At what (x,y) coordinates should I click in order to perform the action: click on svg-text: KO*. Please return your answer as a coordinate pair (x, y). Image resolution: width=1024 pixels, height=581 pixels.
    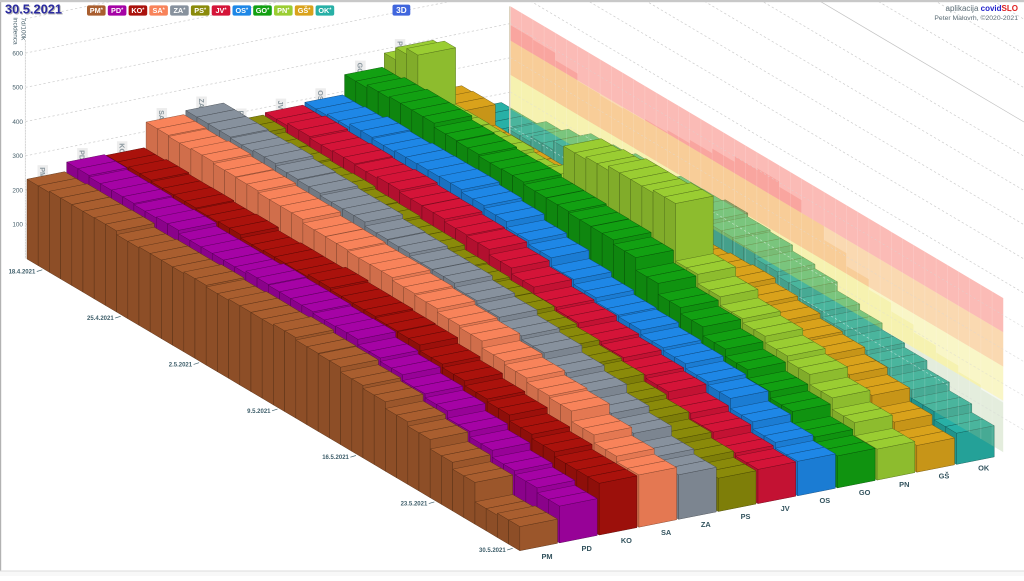
    Looking at the image, I should click on (138, 10).